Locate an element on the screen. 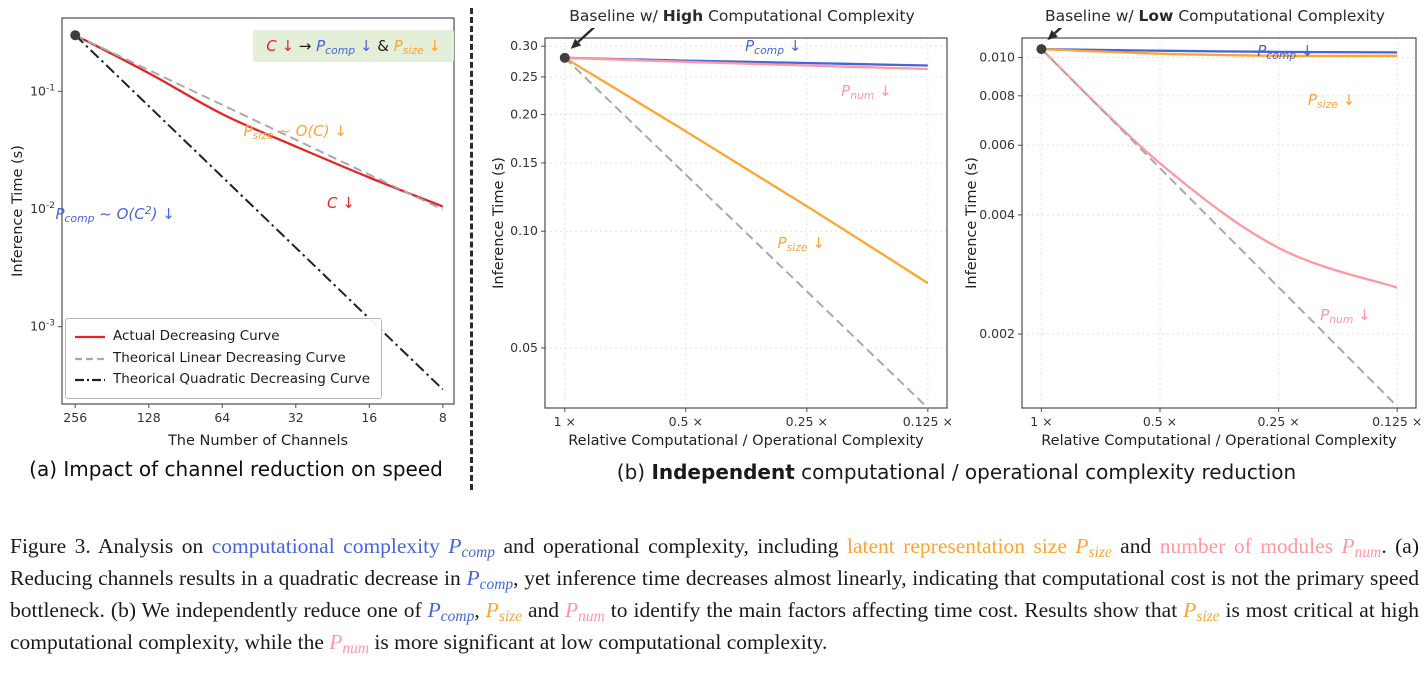  x-tick-label: 0.125 × is located at coordinates (1397, 421).